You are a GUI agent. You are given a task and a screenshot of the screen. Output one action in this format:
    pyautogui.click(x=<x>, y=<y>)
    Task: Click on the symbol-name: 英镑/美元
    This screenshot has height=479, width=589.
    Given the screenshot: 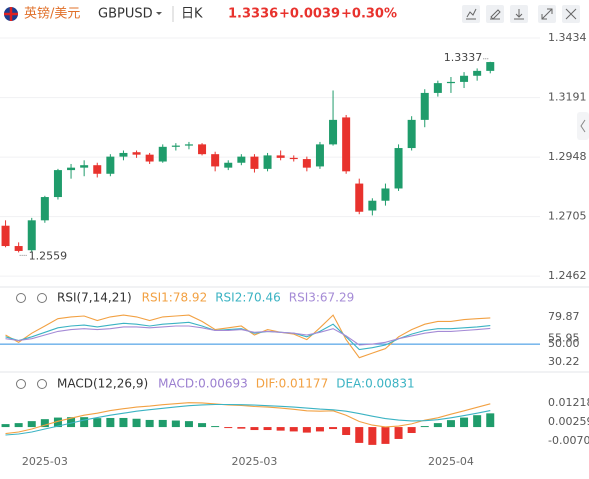 What is the action you would take?
    pyautogui.click(x=52, y=14)
    